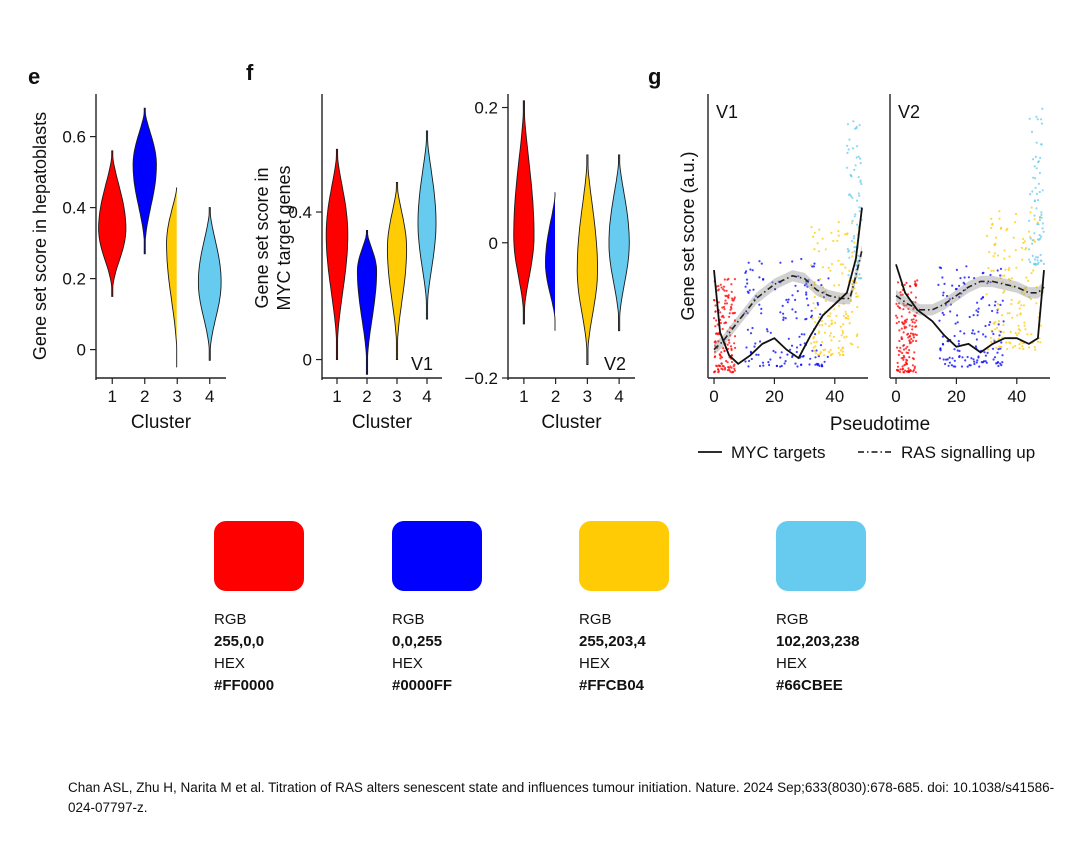 The width and height of the screenshot is (1080, 860). I want to click on y-tick-label: 0.4, so click(74, 208).